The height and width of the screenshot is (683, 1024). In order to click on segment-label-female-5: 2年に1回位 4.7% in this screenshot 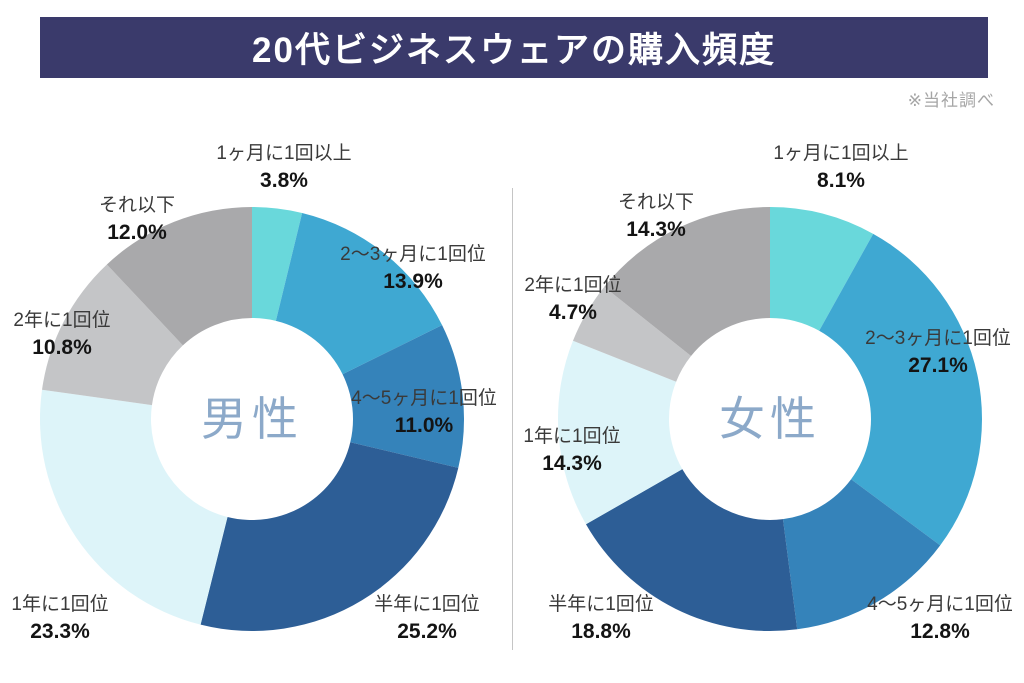, I will do `click(572, 299)`.